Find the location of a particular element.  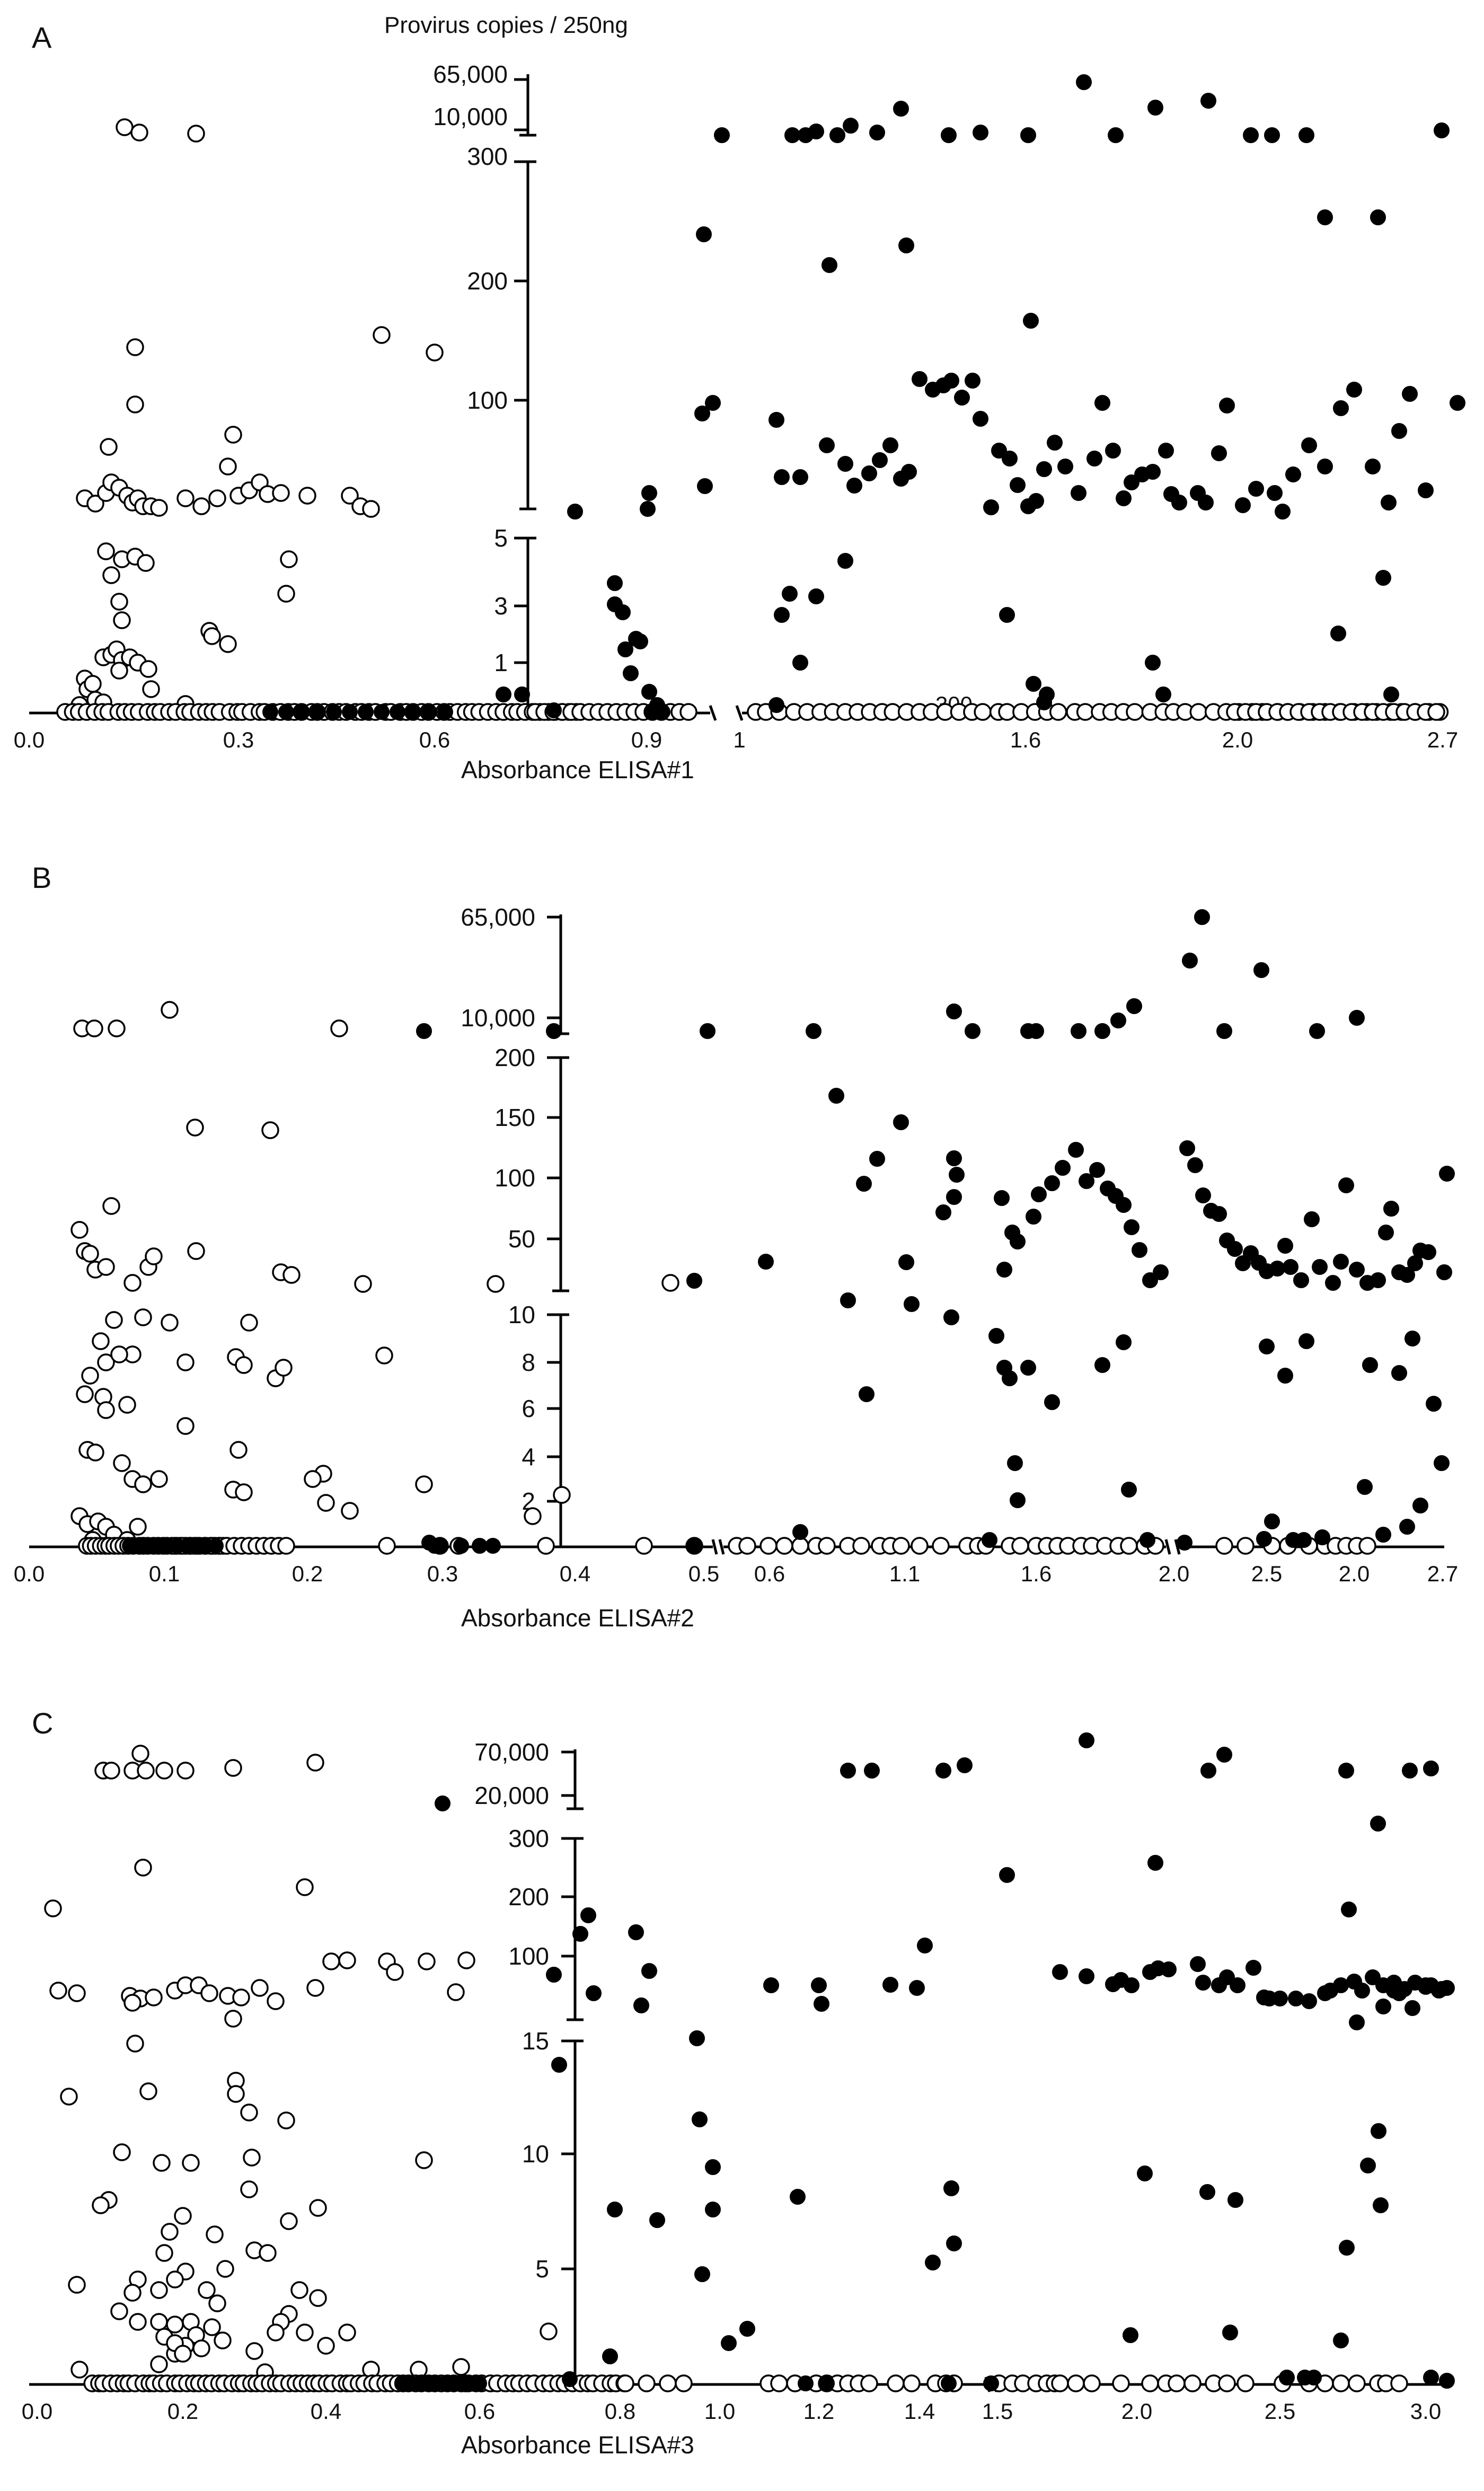

a-xtick-0: 0.0 is located at coordinates (29, 739).